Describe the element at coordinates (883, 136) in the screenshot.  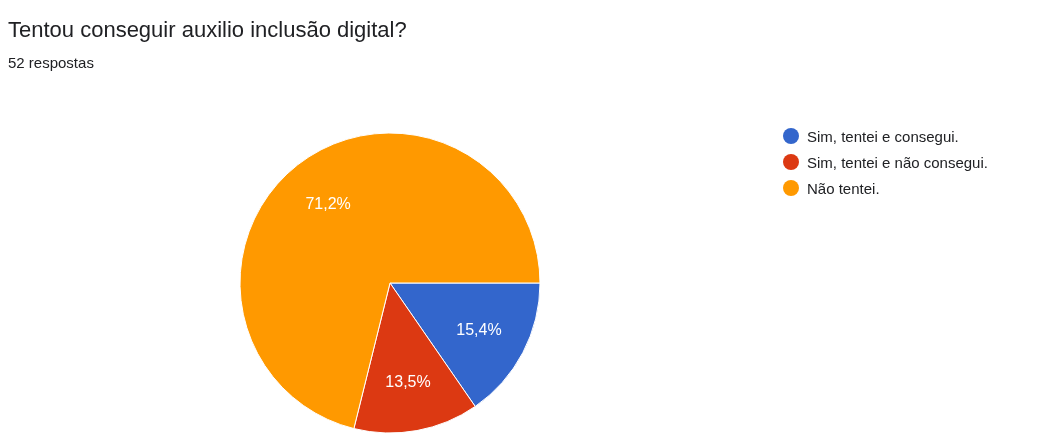
I see `legend-label: Sim, tentei e consegui.` at that location.